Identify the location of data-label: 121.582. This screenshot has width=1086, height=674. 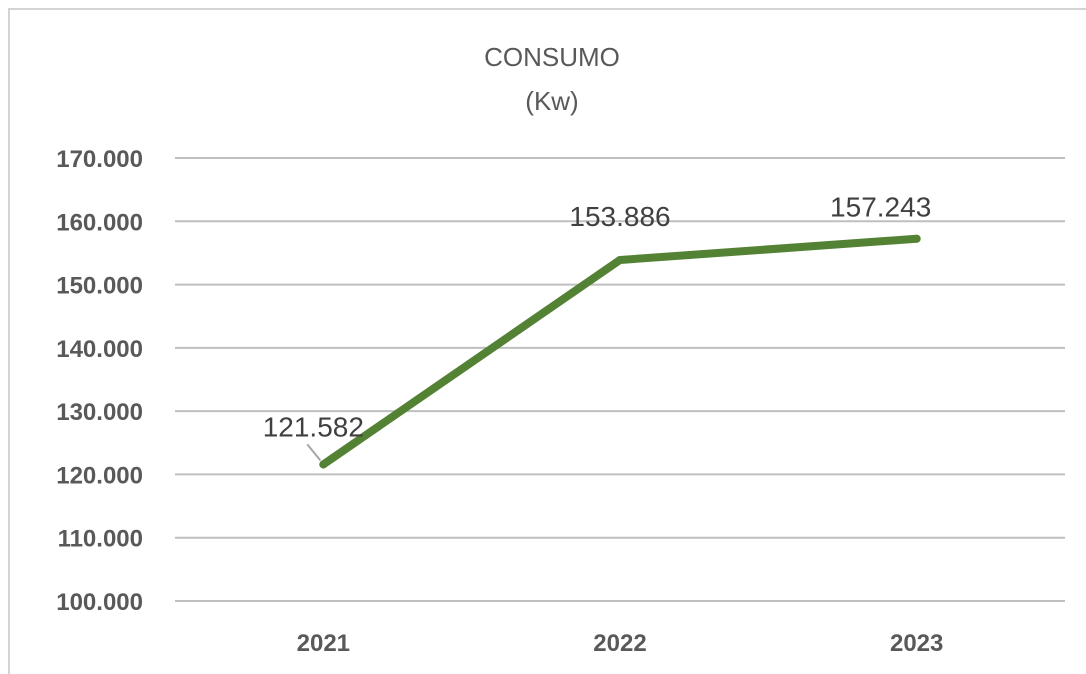
(313, 426).